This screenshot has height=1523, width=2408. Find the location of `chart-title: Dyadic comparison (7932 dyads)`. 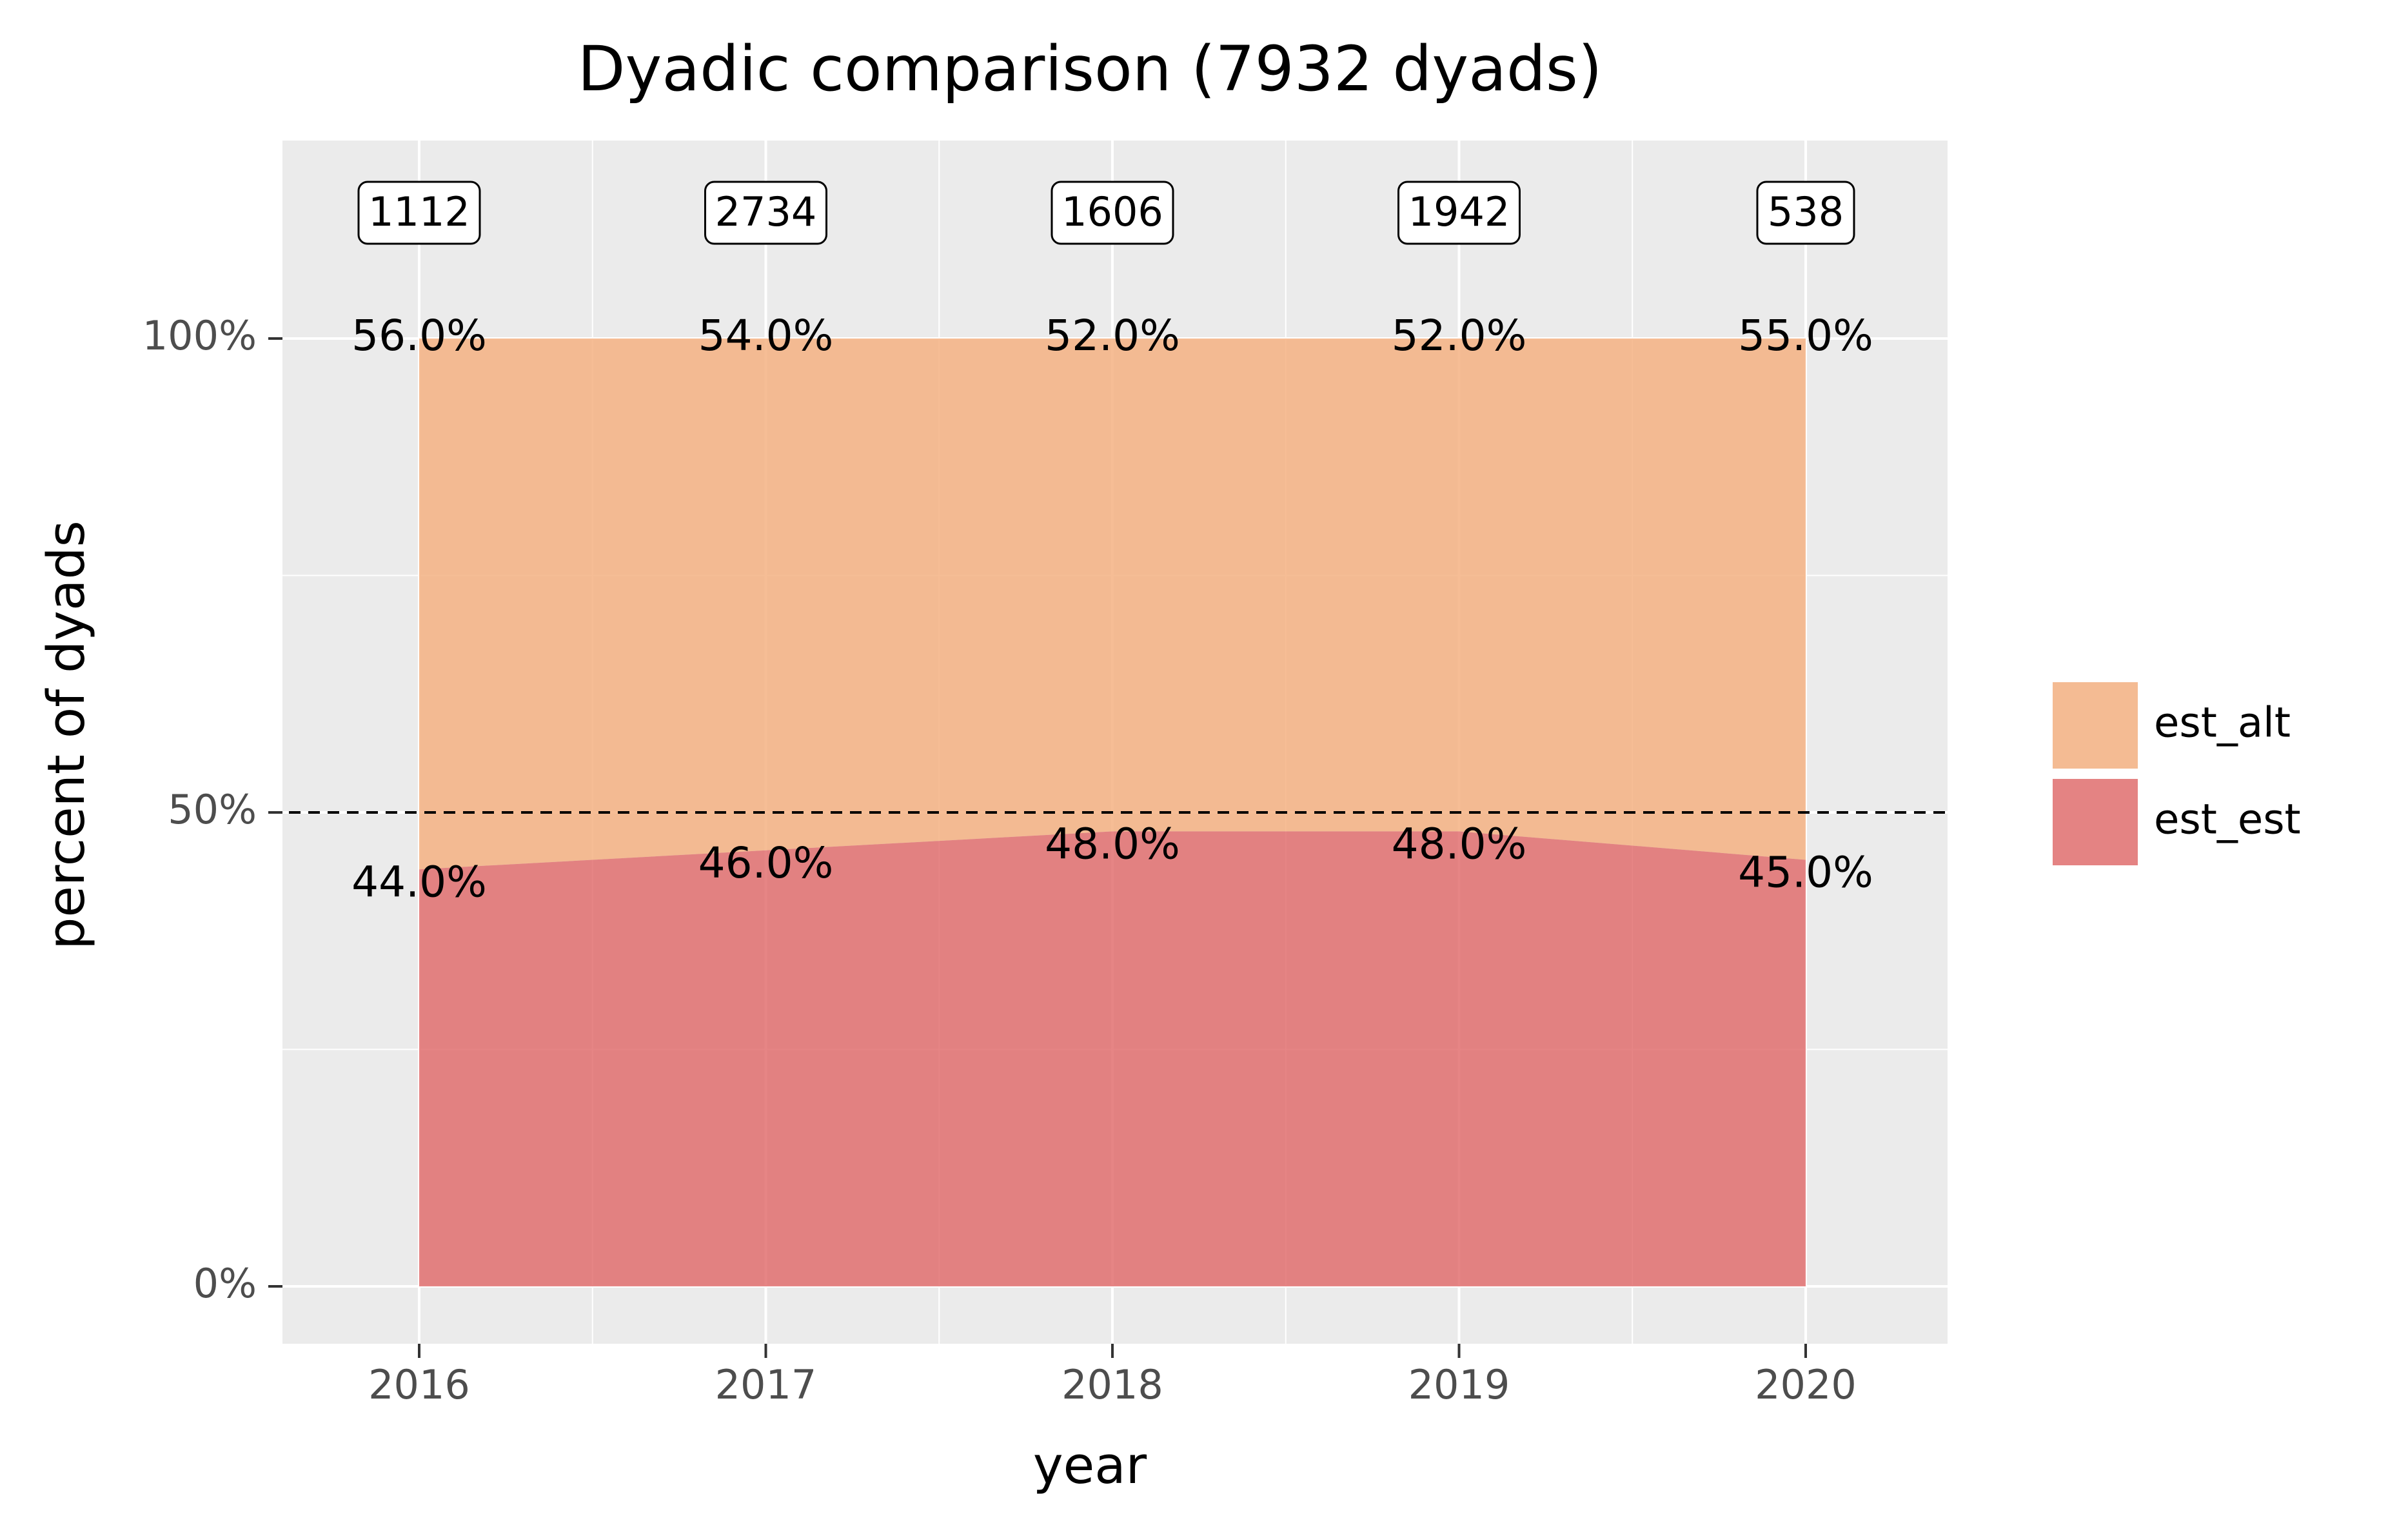

chart-title: Dyadic comparison (7932 dyads) is located at coordinates (1090, 69).